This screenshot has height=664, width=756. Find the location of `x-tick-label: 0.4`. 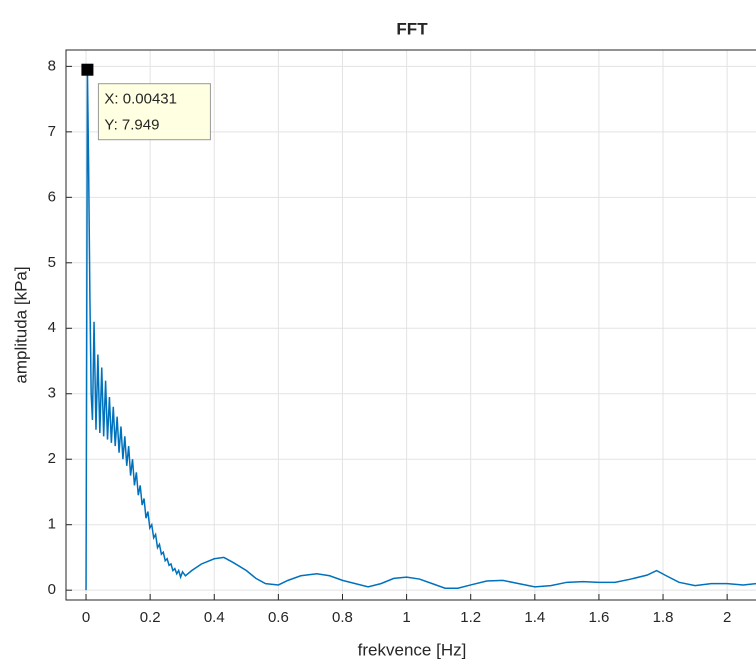

x-tick-label: 0.4 is located at coordinates (214, 617).